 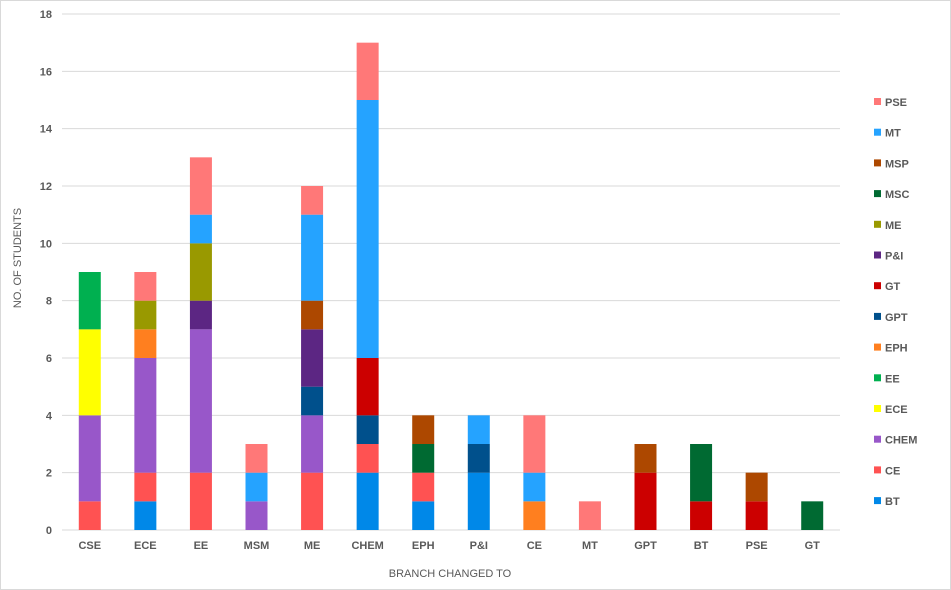 What do you see at coordinates (312, 358) in the screenshot?
I see `bar-segment-pi-me` at bounding box center [312, 358].